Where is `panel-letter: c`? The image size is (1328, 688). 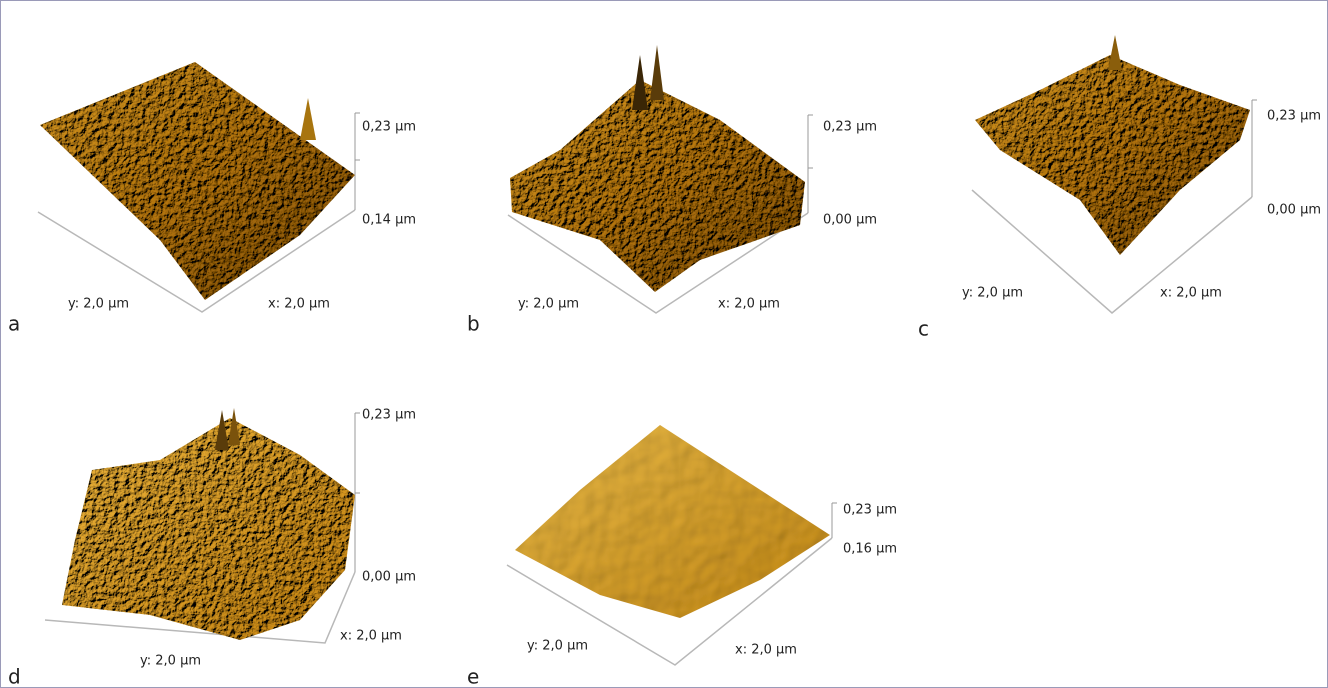 panel-letter: c is located at coordinates (923, 329).